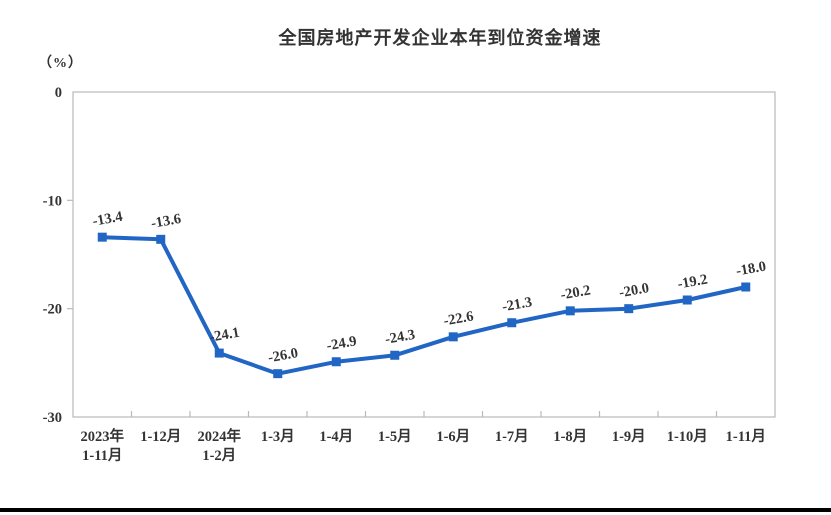 The image size is (831, 515). Describe the element at coordinates (415, 510) in the screenshot. I see `bottom-divider` at that location.